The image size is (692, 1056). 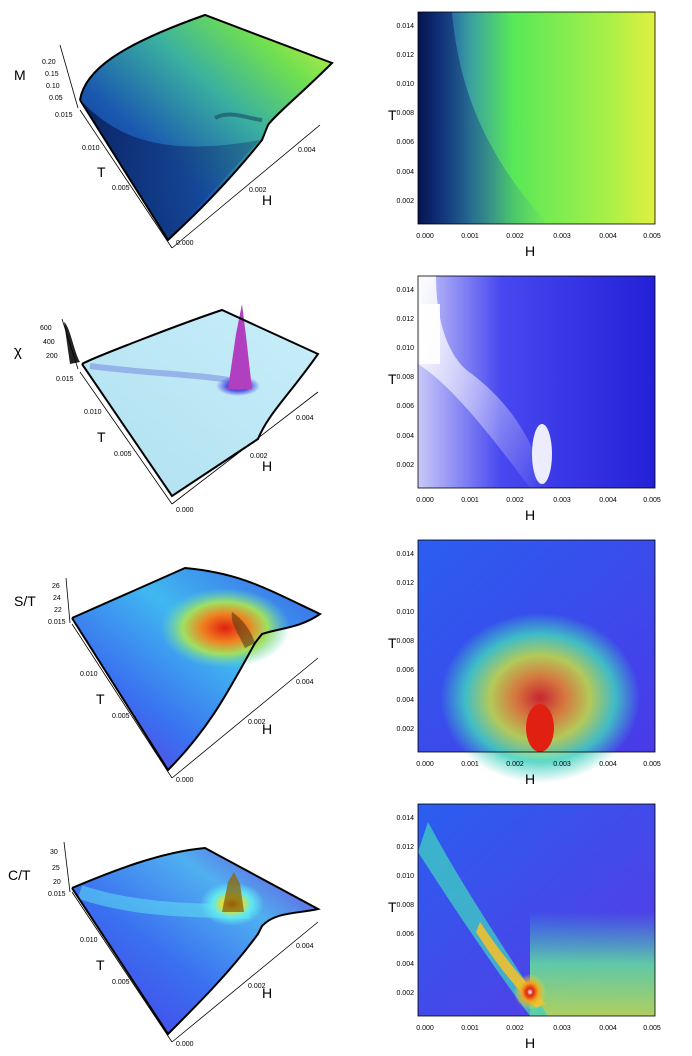 I want to click on m-density-t-tick: 0.006, so click(x=405, y=142).